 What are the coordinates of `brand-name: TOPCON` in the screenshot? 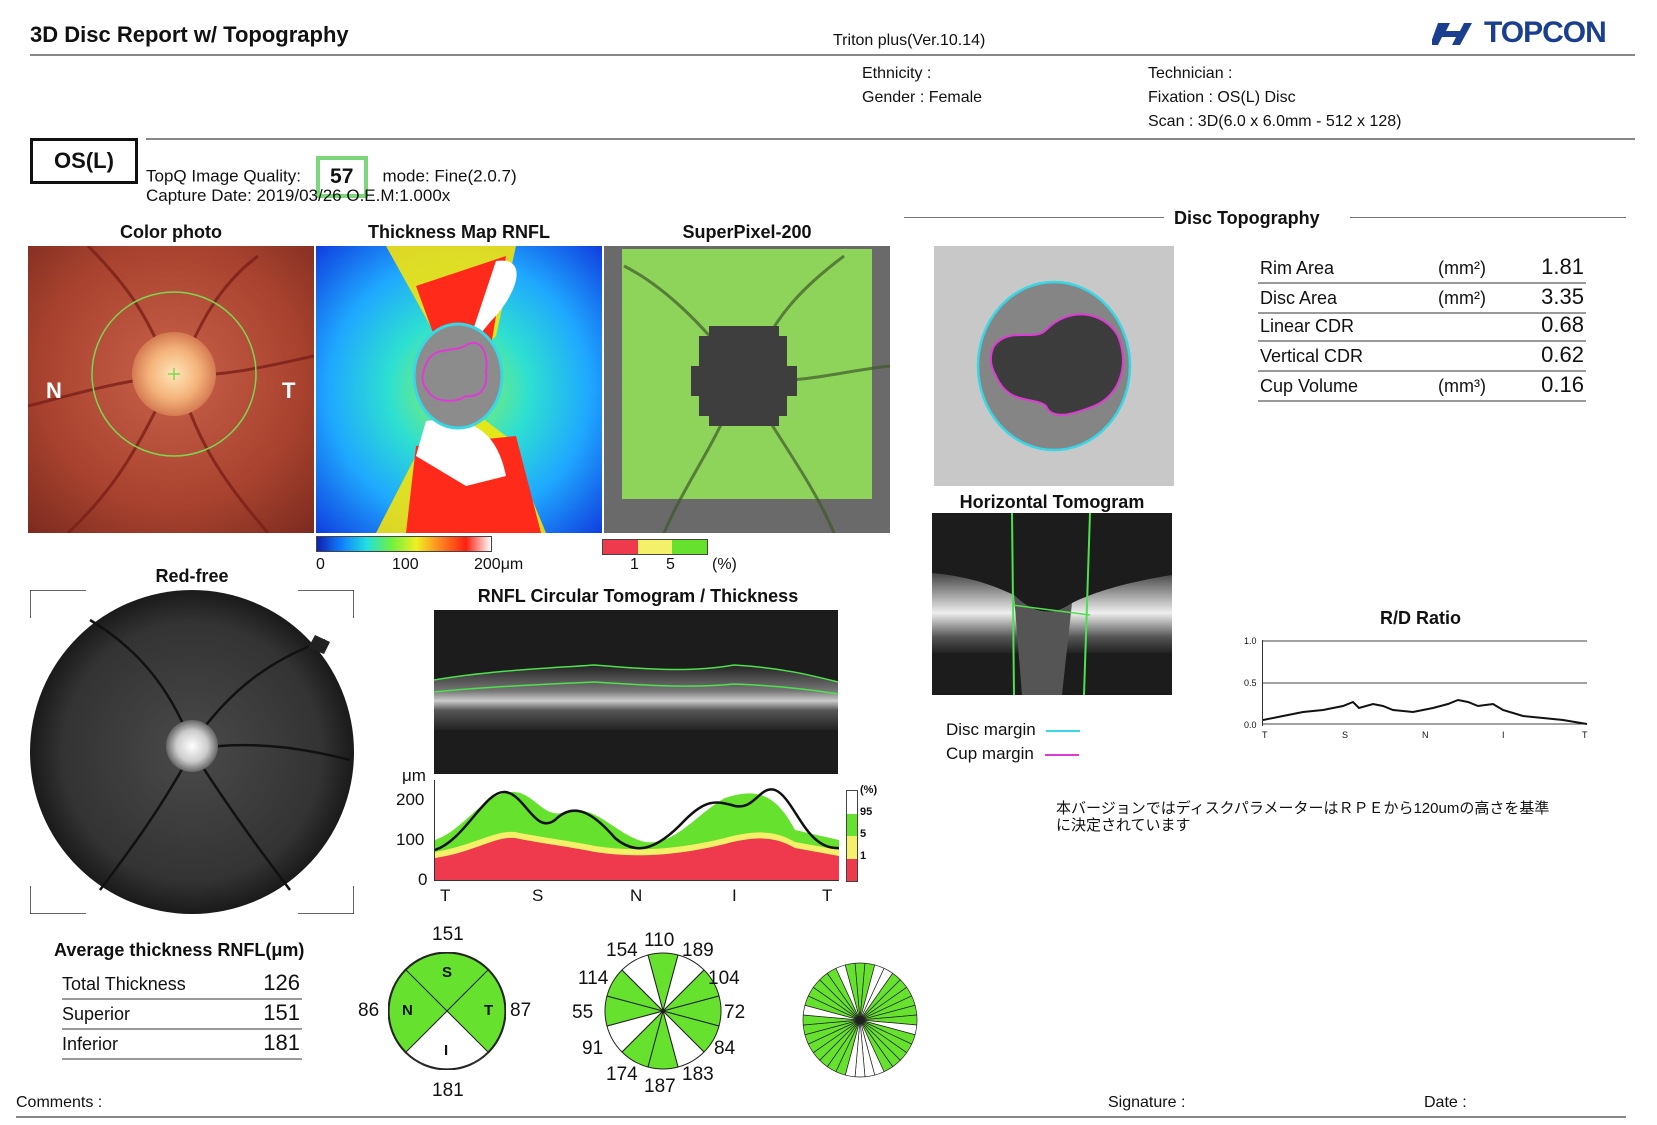 It's located at (1545, 32).